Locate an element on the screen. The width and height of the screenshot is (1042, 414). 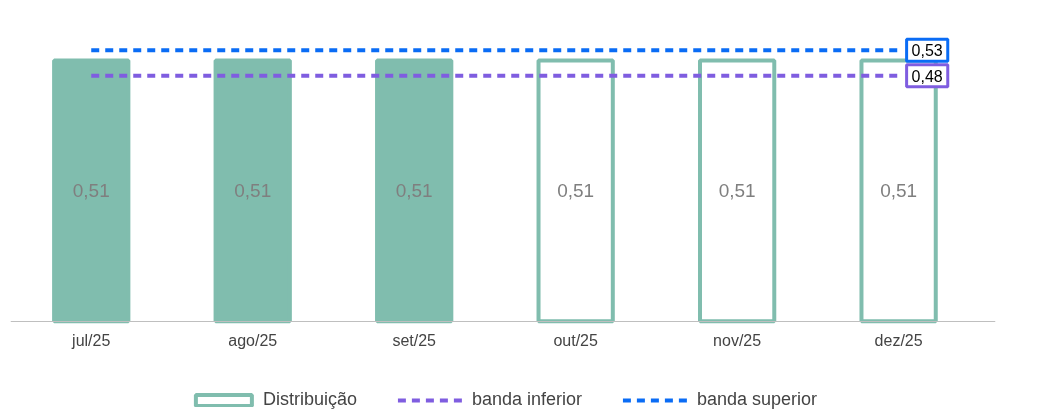
x-tick-label: nov/25 is located at coordinates (737, 341).